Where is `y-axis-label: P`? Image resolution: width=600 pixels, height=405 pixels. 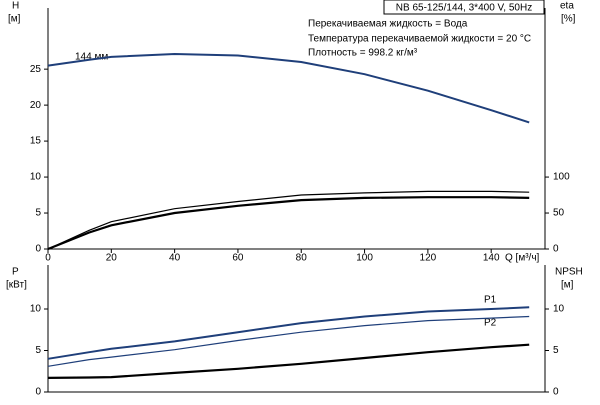 y-axis-label: P is located at coordinates (15, 272).